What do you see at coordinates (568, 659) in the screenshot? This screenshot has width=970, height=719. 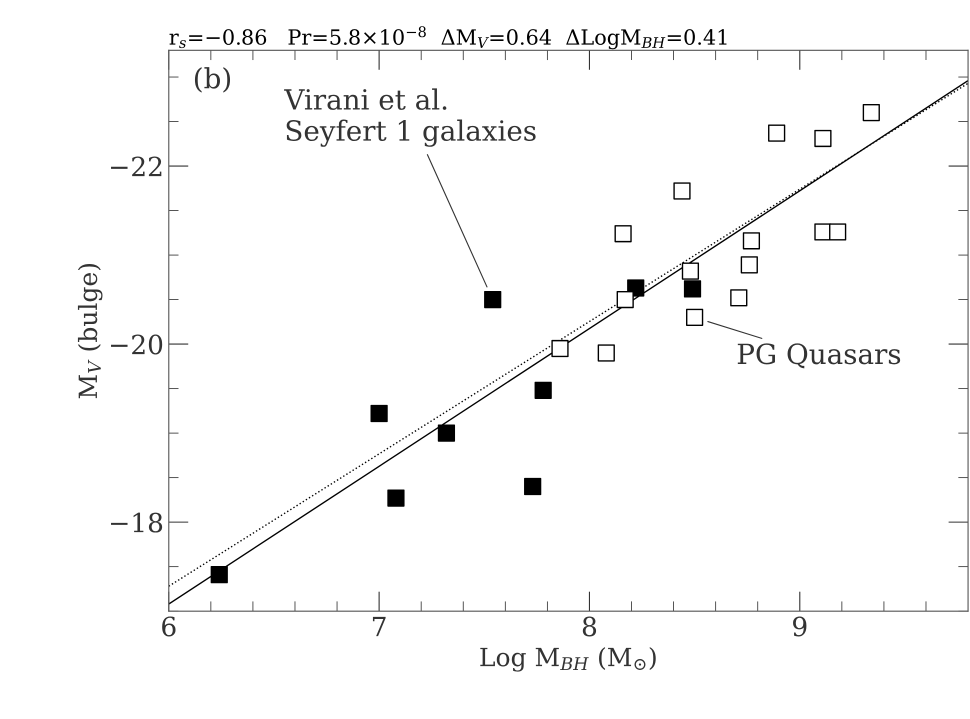 I see `x-axis-title: Log M$_{BH}$ (M$_{⊙}$)` at bounding box center [568, 659].